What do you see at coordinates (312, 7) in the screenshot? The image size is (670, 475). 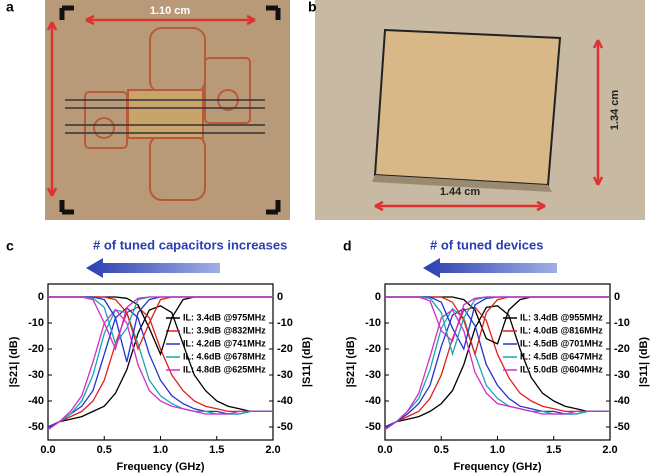 I see `panel-label: b` at bounding box center [312, 7].